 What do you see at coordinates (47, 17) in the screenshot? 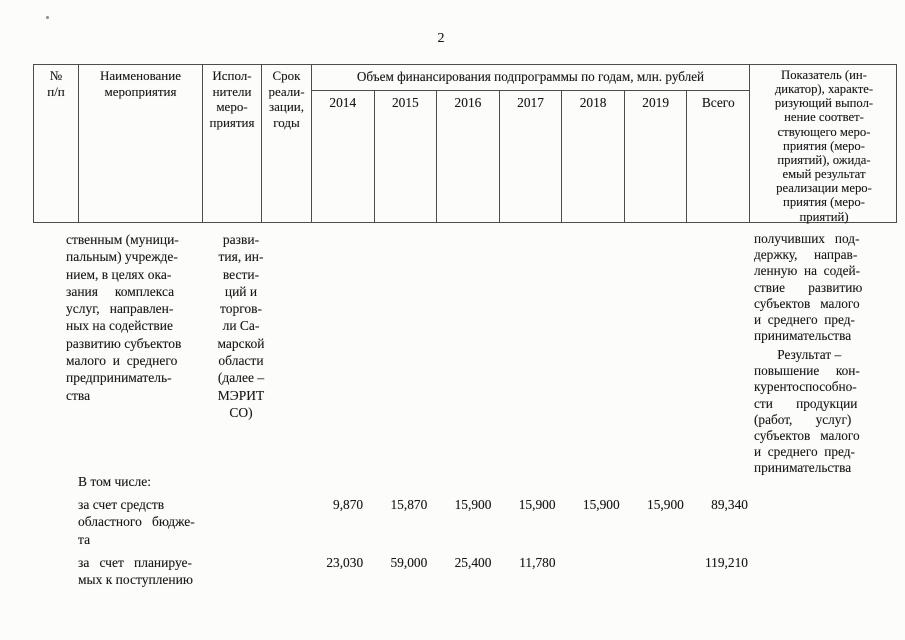
I see `scan-speck` at bounding box center [47, 17].